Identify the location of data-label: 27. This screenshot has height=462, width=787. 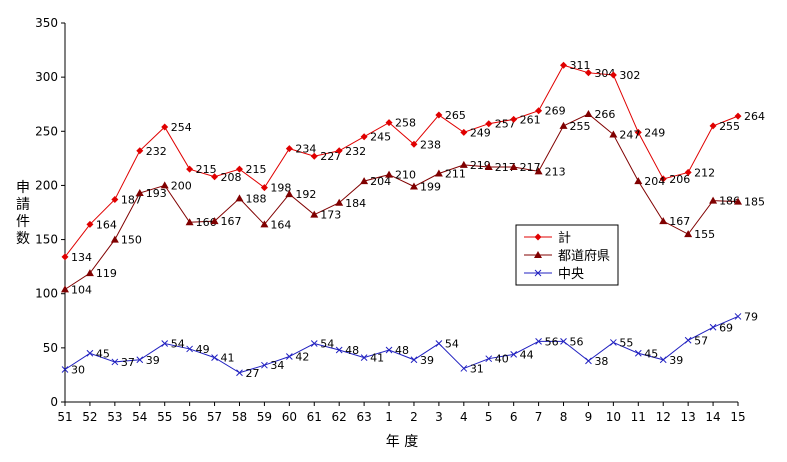
(252, 373).